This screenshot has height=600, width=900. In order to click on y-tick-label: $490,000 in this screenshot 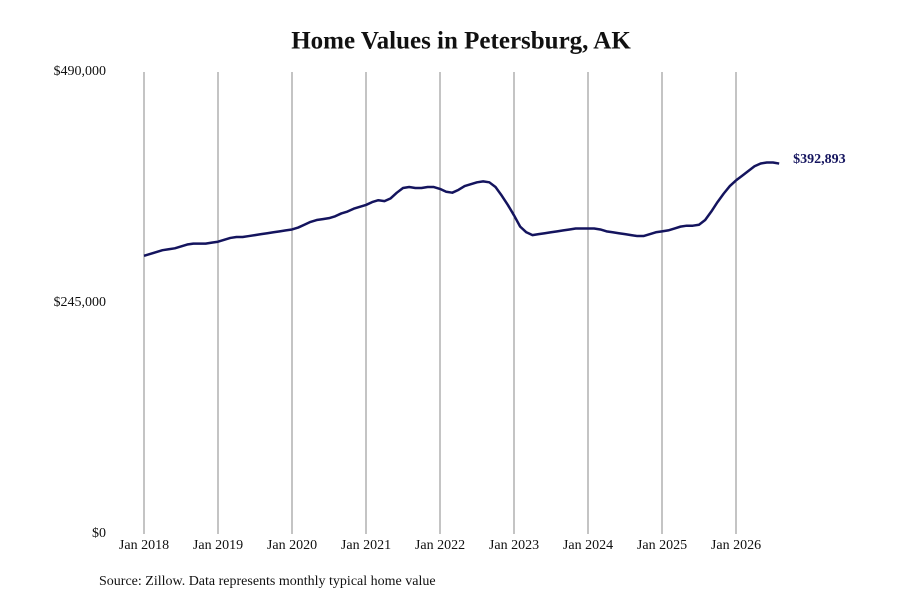, I will do `click(80, 71)`.